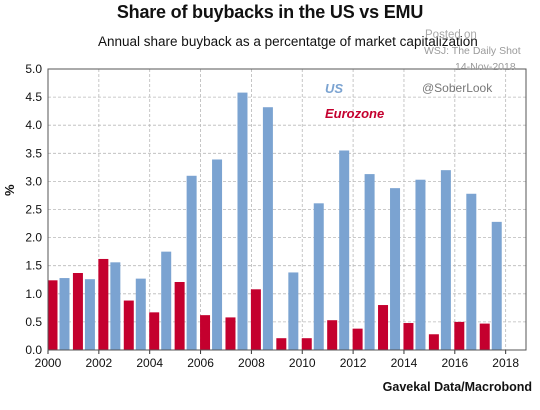 This screenshot has width=540, height=410. I want to click on bar-eurozone-2006, so click(205, 332).